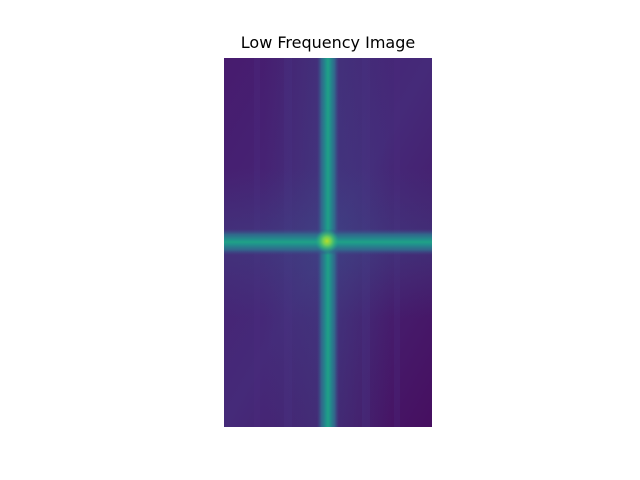 The height and width of the screenshot is (480, 640). Describe the element at coordinates (328, 42) in the screenshot. I see `figure-title: Low Frequency Image` at that location.